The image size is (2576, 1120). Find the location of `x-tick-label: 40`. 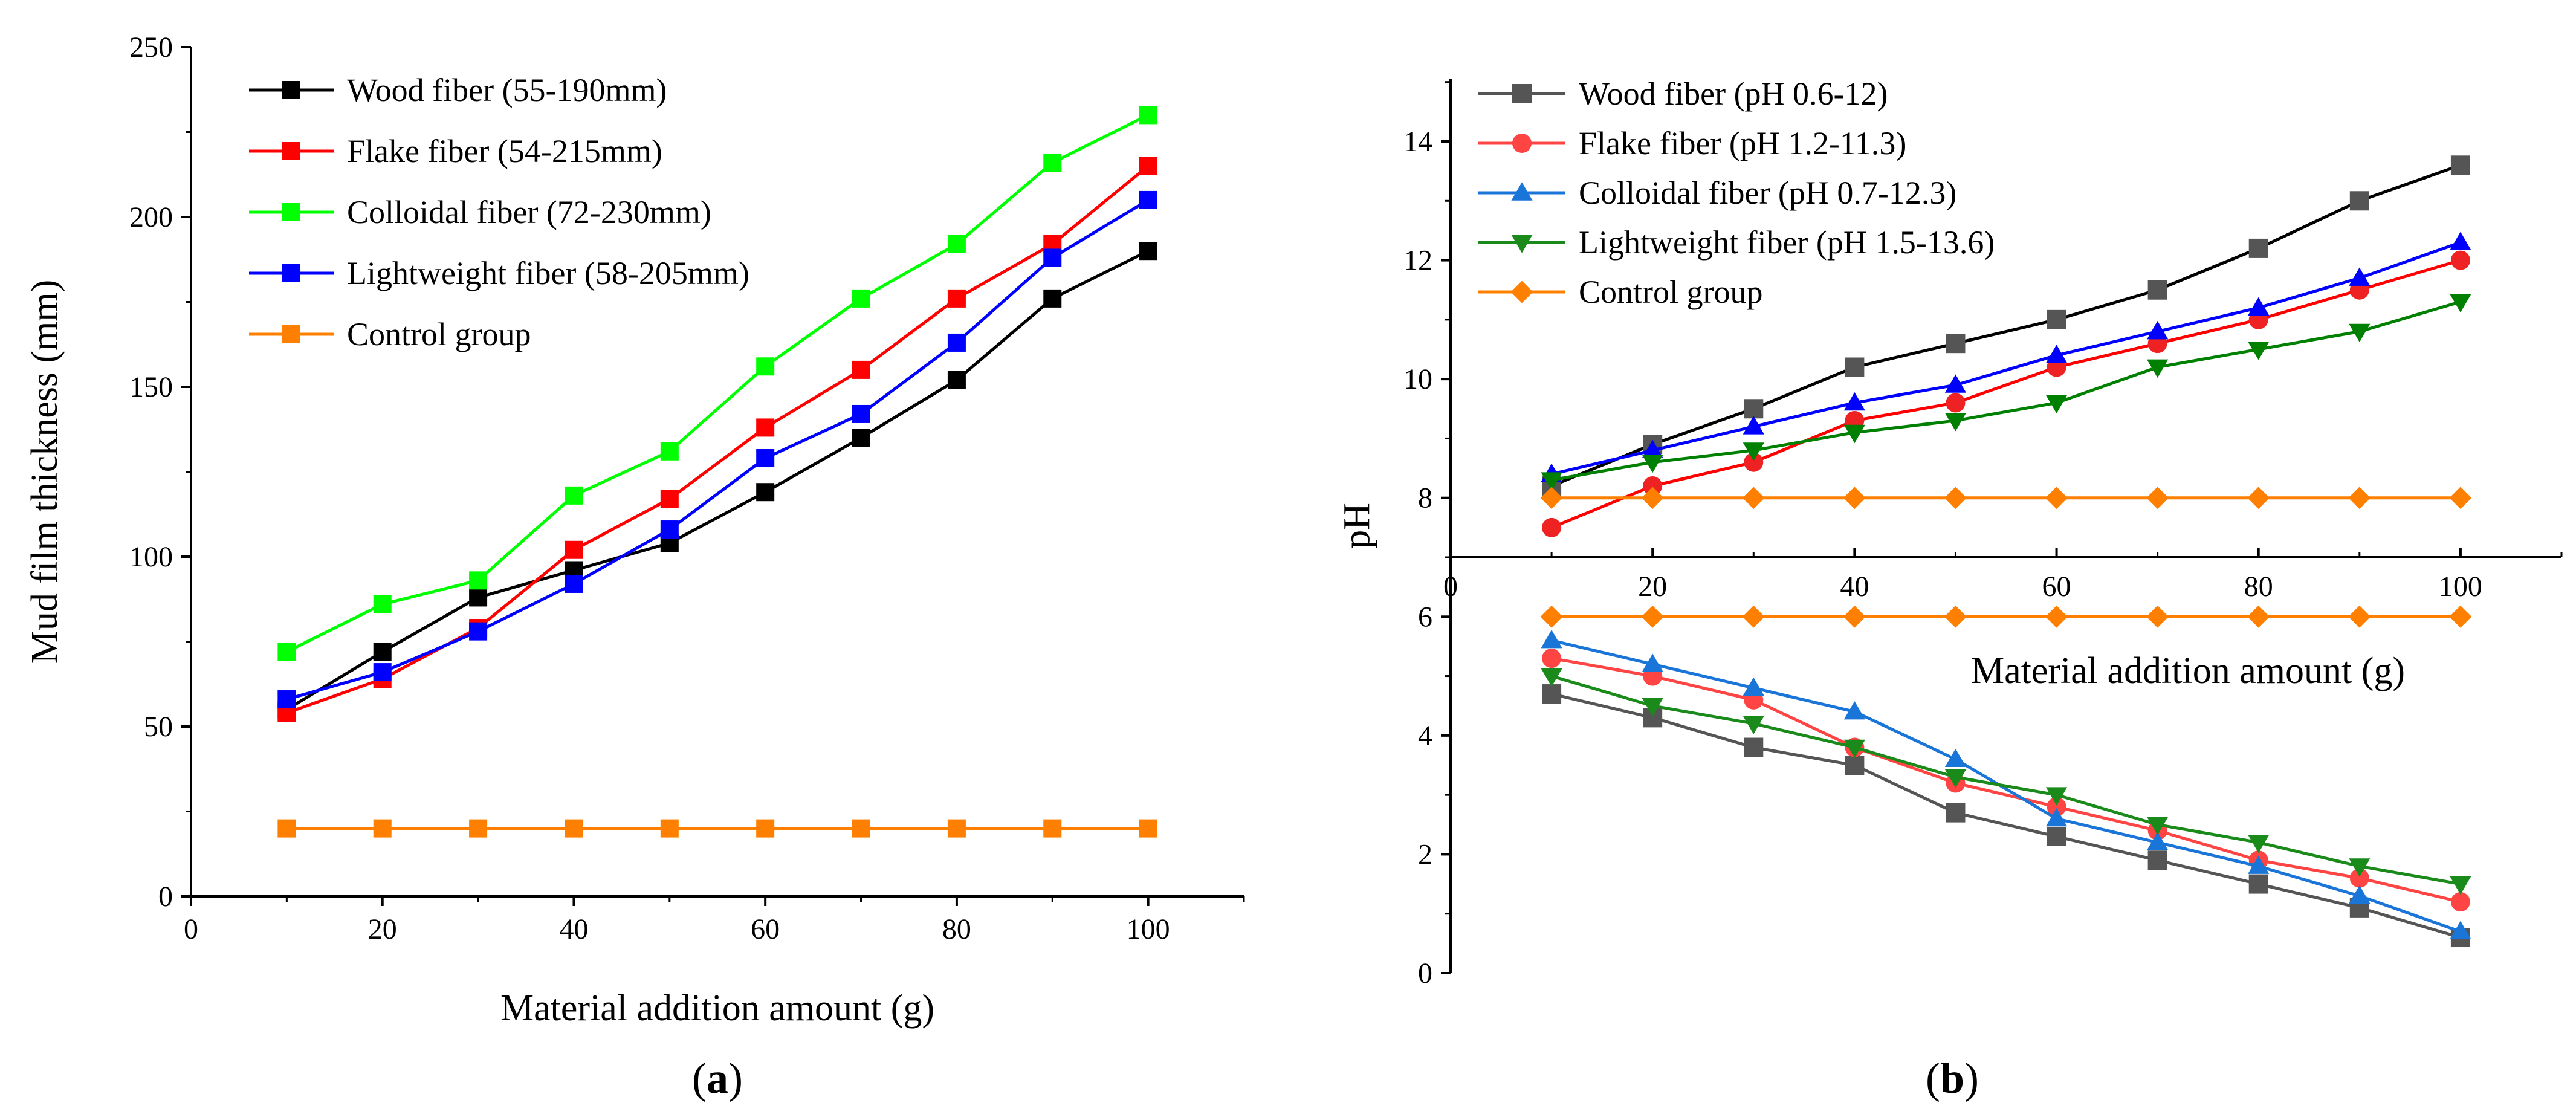

x-tick-label: 40 is located at coordinates (1854, 587).